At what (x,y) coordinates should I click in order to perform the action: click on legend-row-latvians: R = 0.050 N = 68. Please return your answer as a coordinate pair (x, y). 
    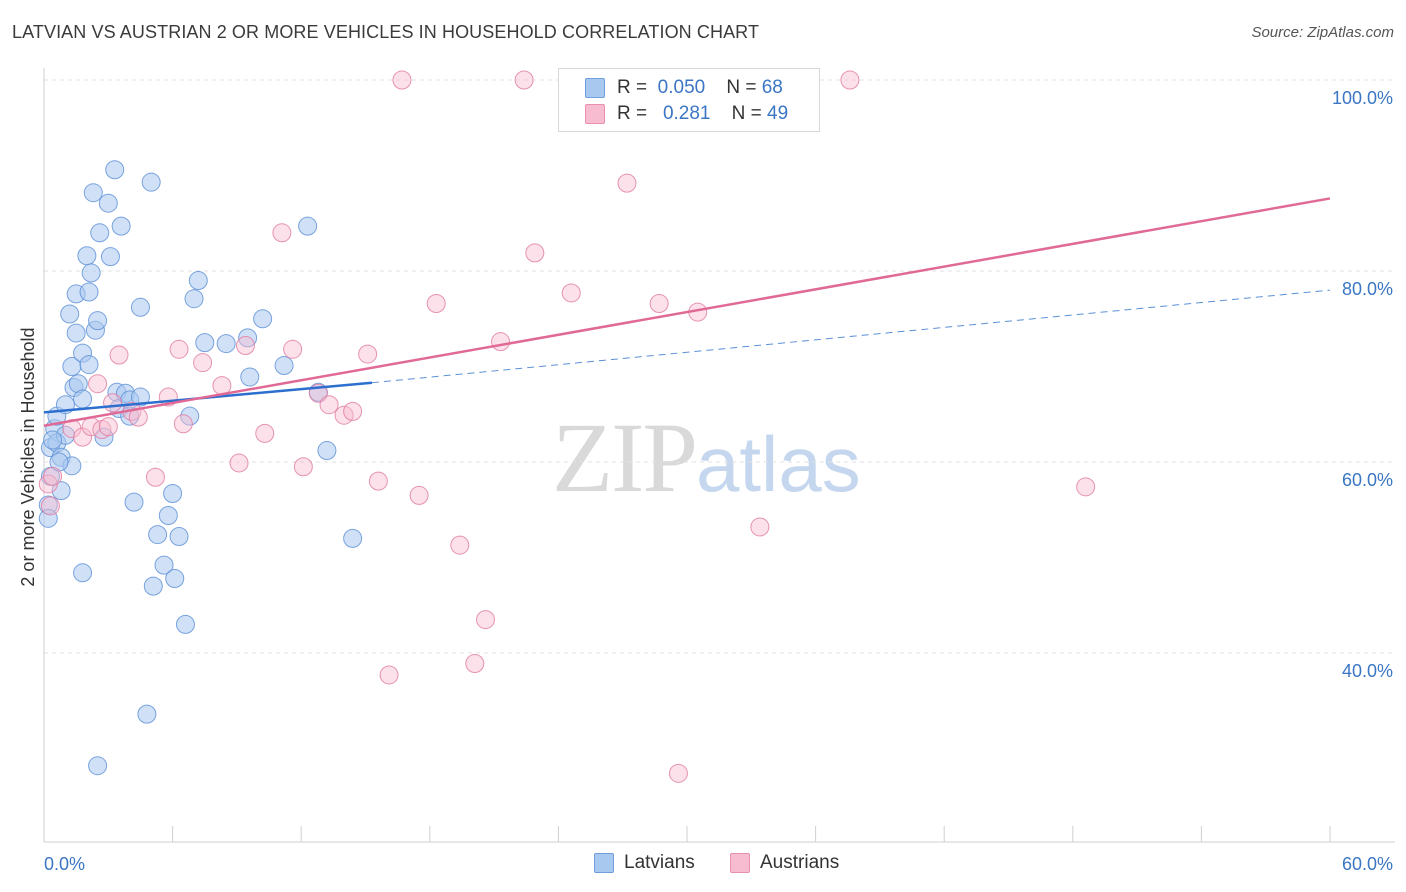
    Looking at the image, I should click on (684, 88).